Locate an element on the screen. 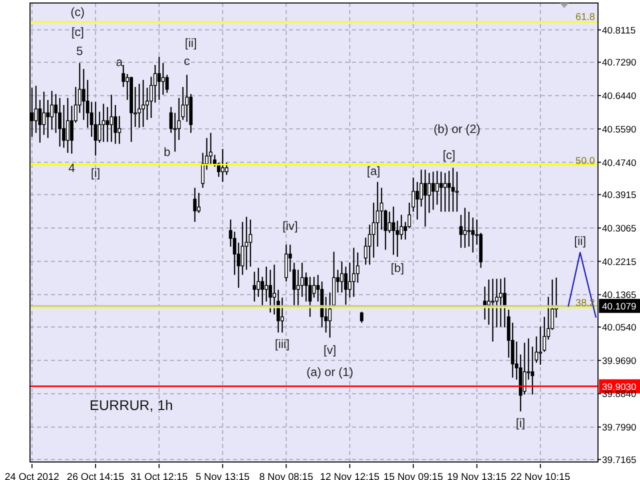 The height and width of the screenshot is (480, 640). annotation: c is located at coordinates (187, 61).